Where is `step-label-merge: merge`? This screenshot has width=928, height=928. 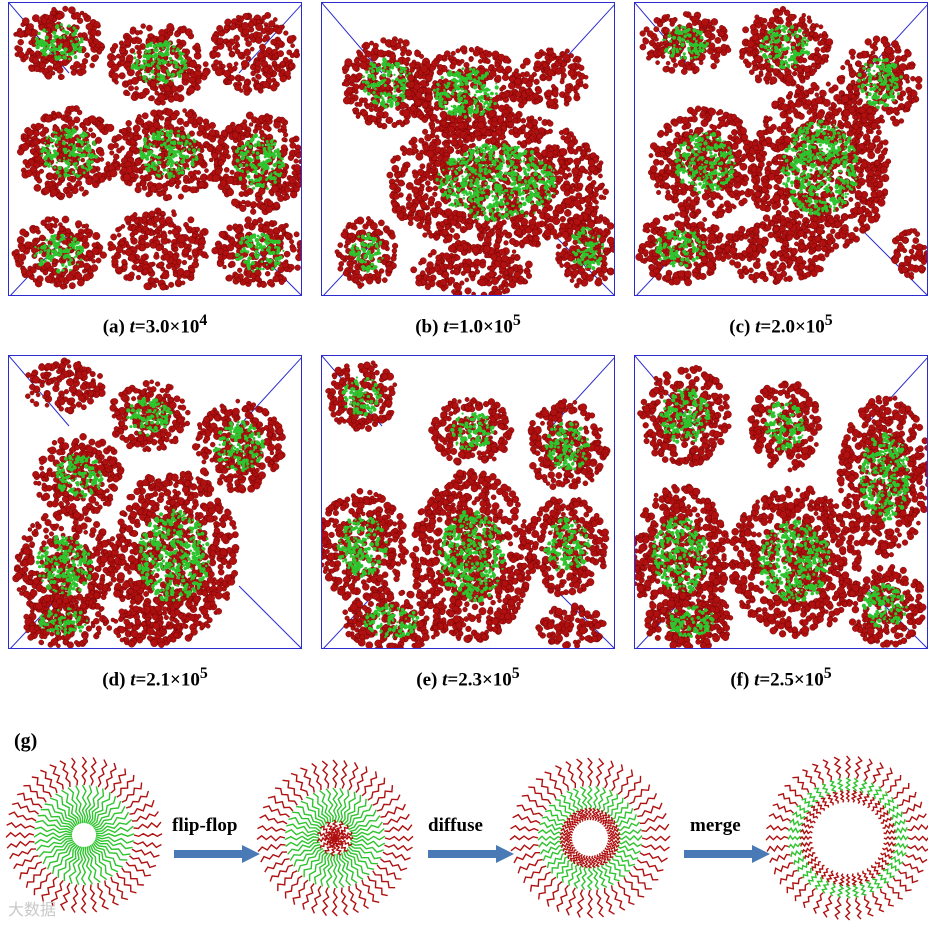
step-label-merge: merge is located at coordinates (715, 826).